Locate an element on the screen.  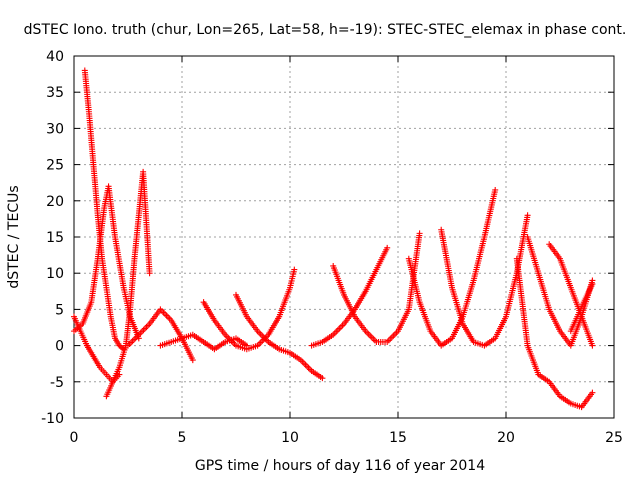
y-tick-label: 25 is located at coordinates (55, 166).